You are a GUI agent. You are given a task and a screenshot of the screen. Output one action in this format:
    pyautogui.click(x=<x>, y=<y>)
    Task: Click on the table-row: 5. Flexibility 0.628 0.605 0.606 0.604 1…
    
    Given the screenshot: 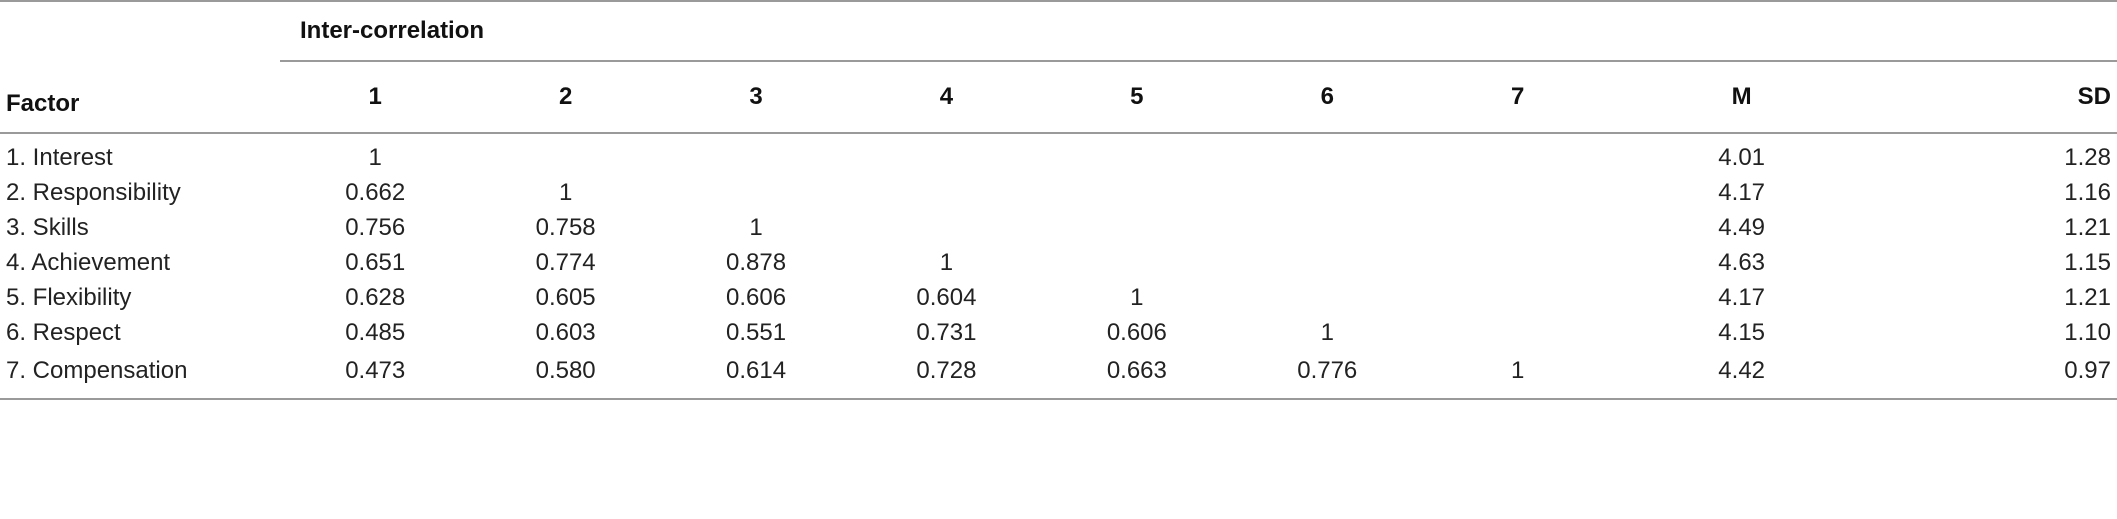 What is the action you would take?
    pyautogui.click(x=1058, y=297)
    